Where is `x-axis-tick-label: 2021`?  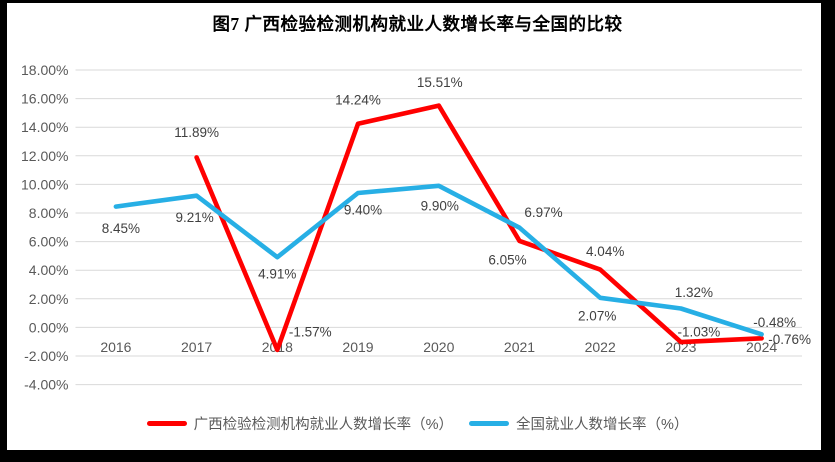
x-axis-tick-label: 2021 is located at coordinates (519, 347).